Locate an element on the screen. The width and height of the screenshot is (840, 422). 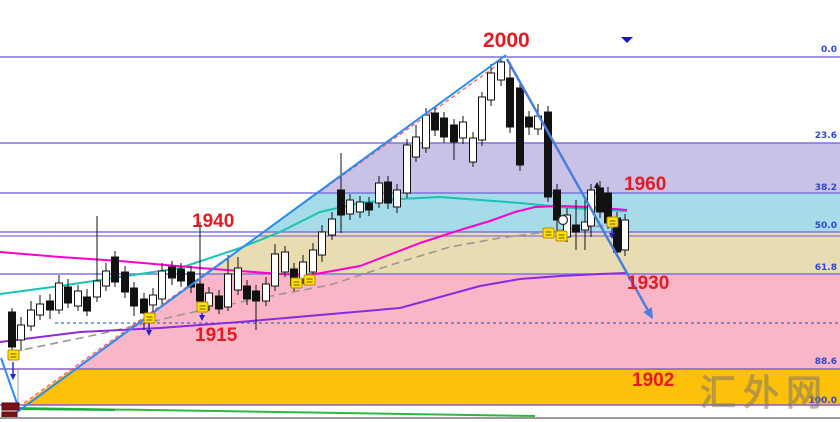
price-label-1940: 1940 is located at coordinates (213, 221).